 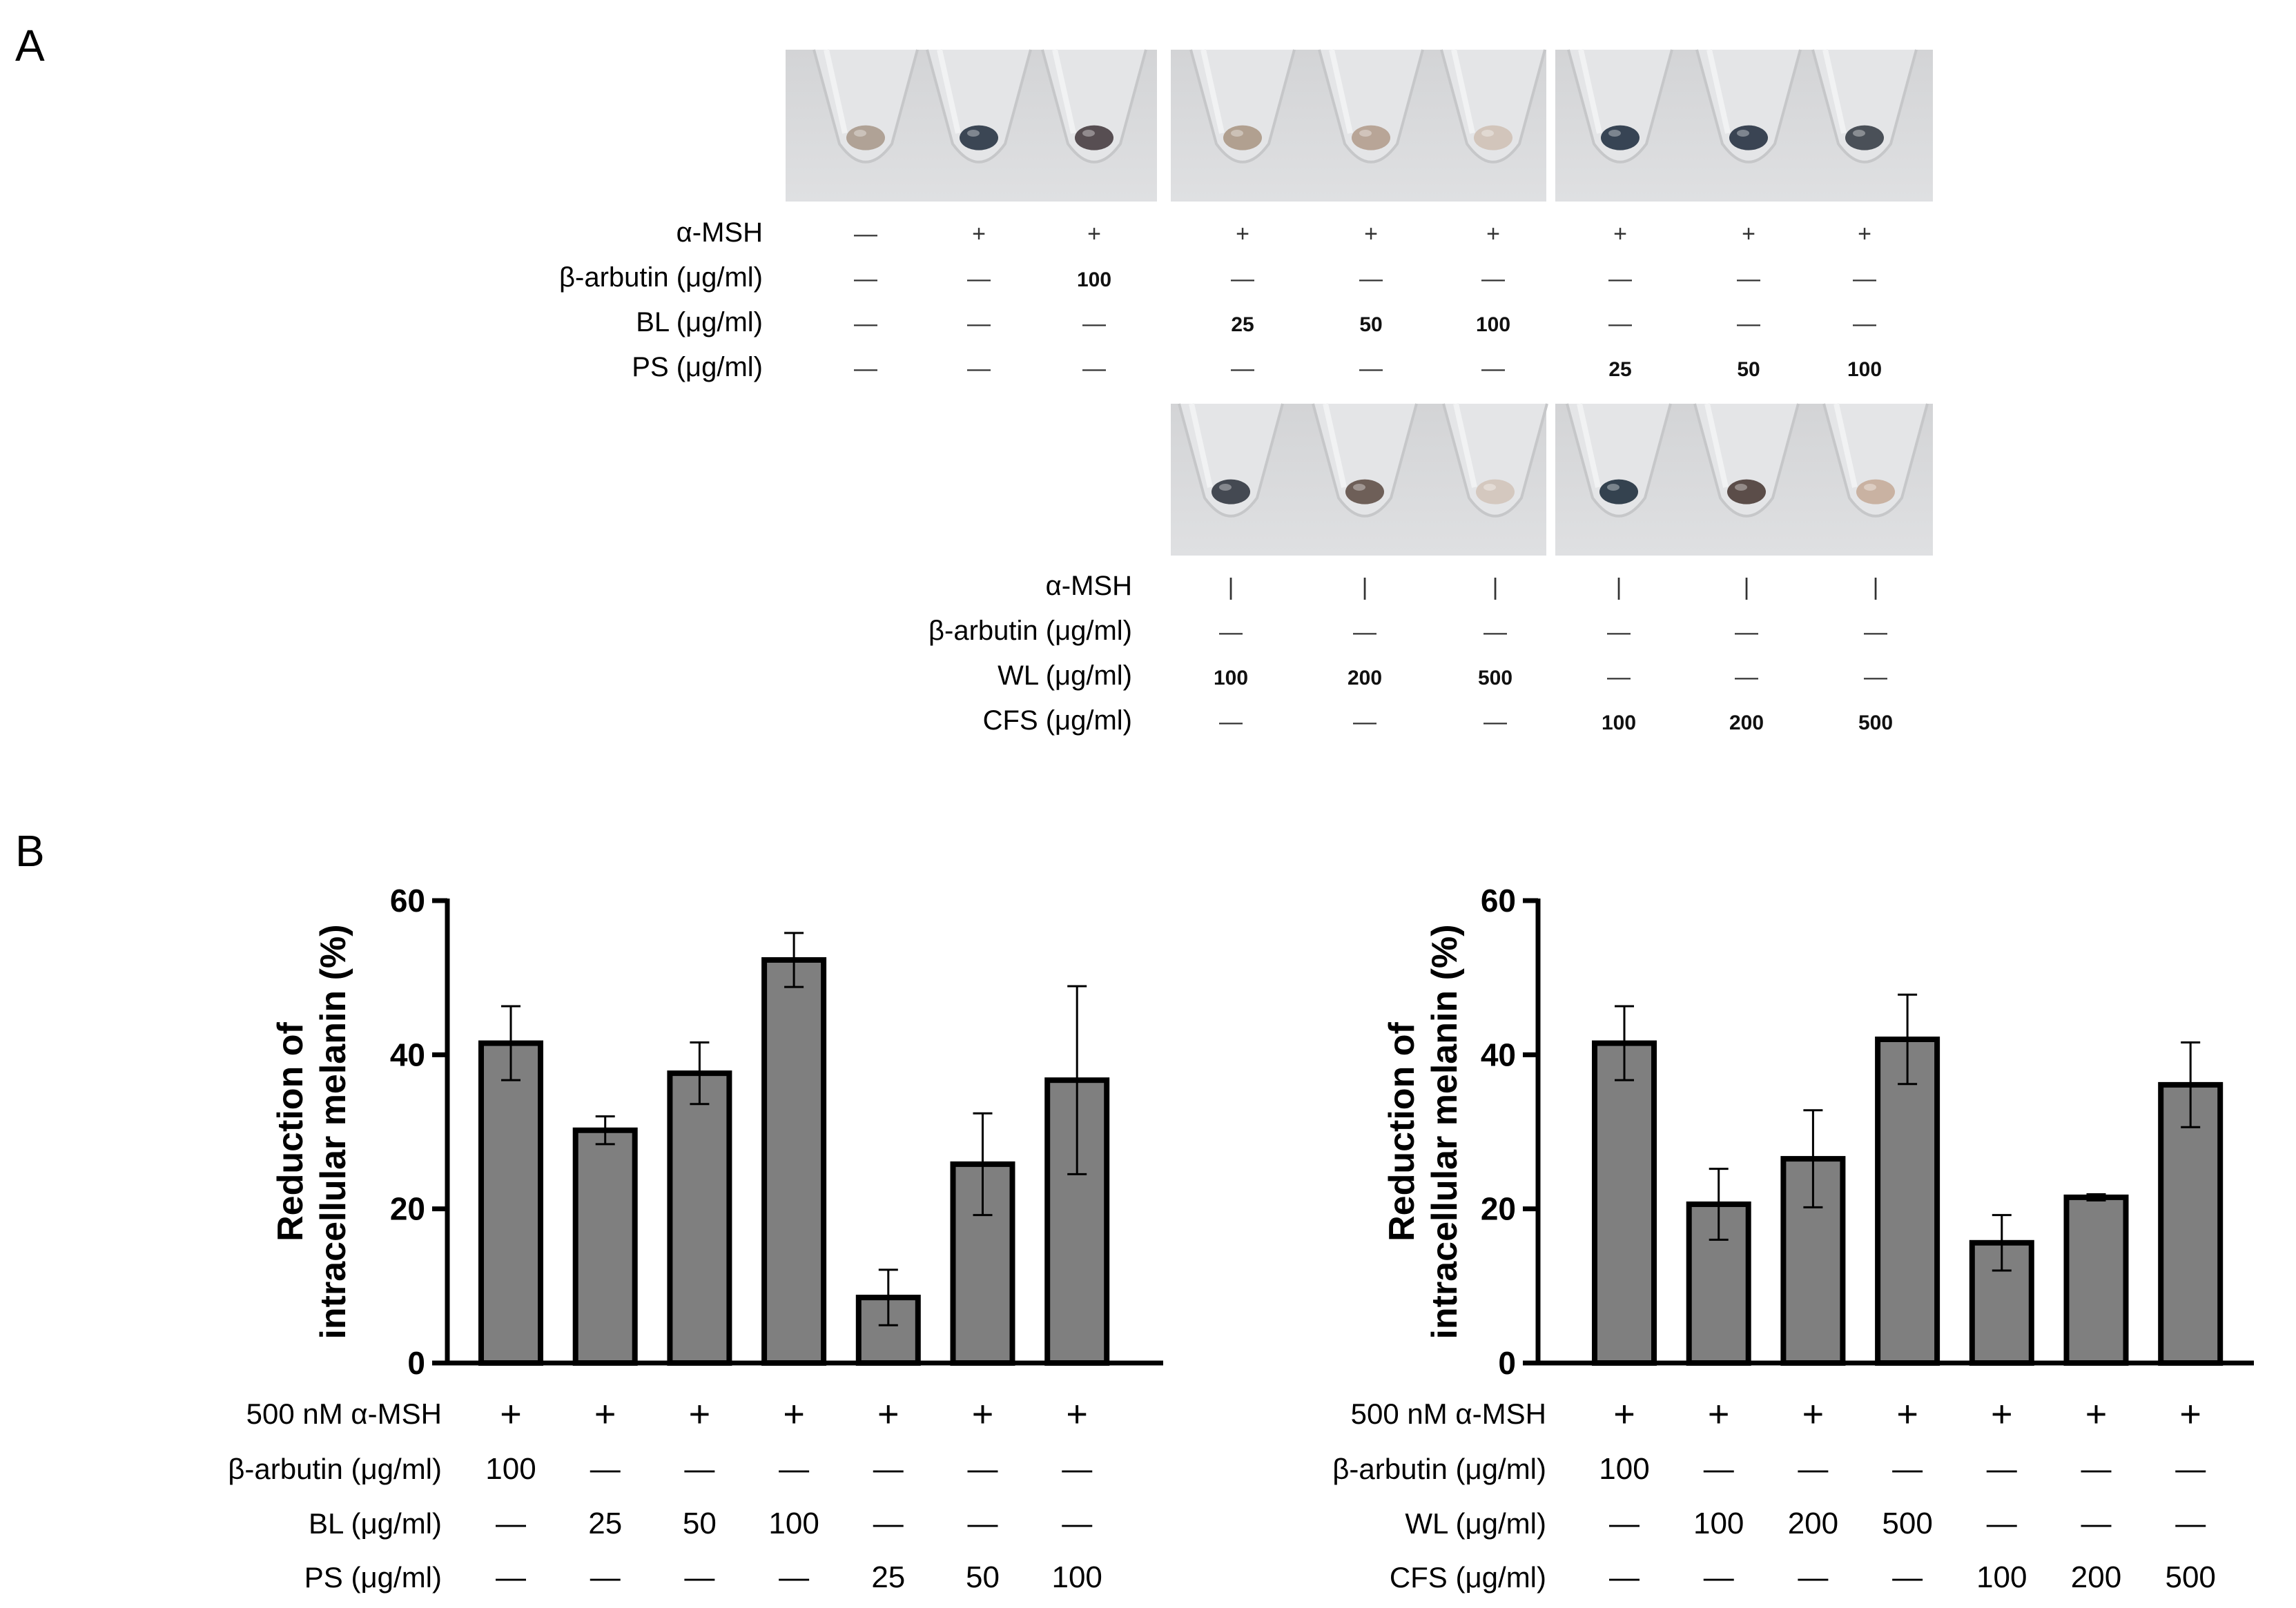 What do you see at coordinates (30, 851) in the screenshot?
I see `panel-b-letter: B` at bounding box center [30, 851].